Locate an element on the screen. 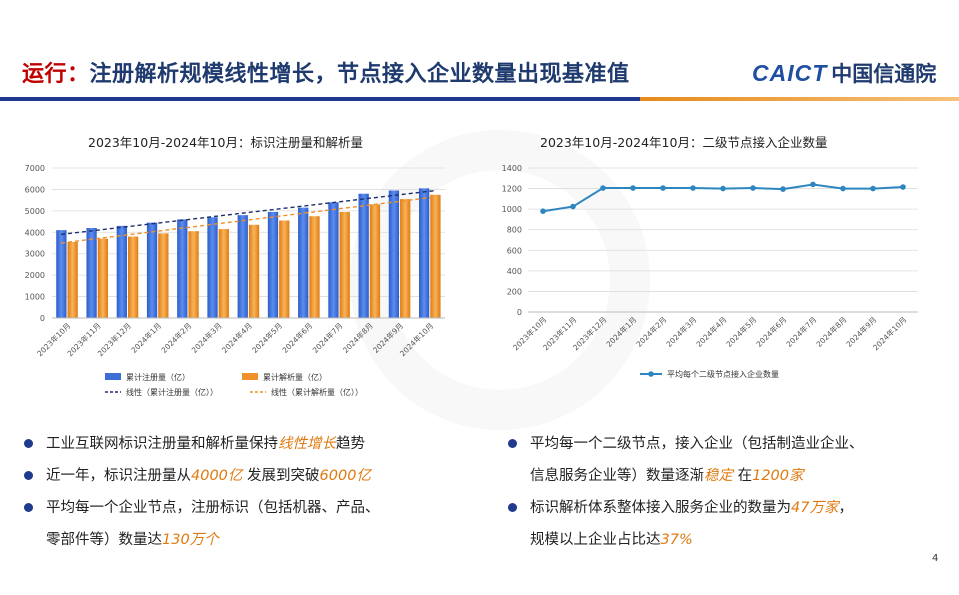 This screenshot has width=959, height=595. y-tick-label: 400 is located at coordinates (514, 271).